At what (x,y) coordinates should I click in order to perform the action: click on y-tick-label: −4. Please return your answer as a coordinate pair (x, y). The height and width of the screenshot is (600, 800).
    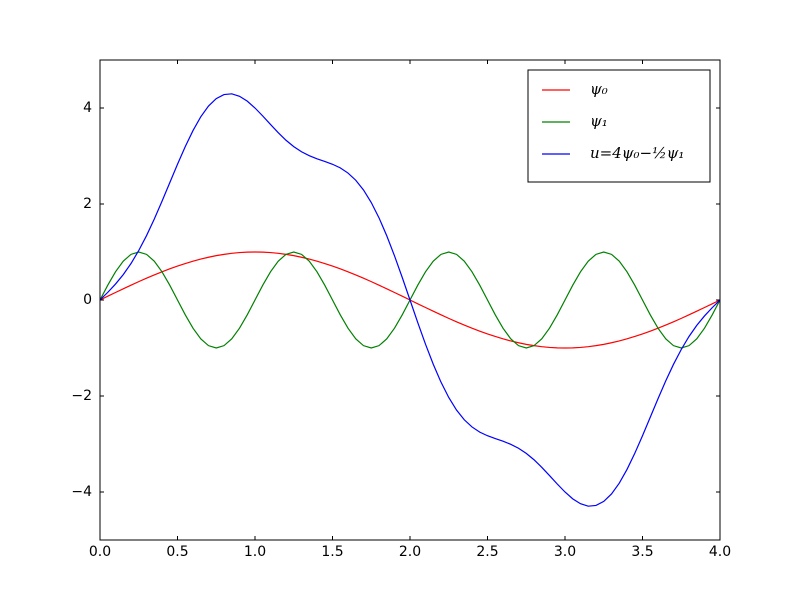
    Looking at the image, I should click on (81, 492).